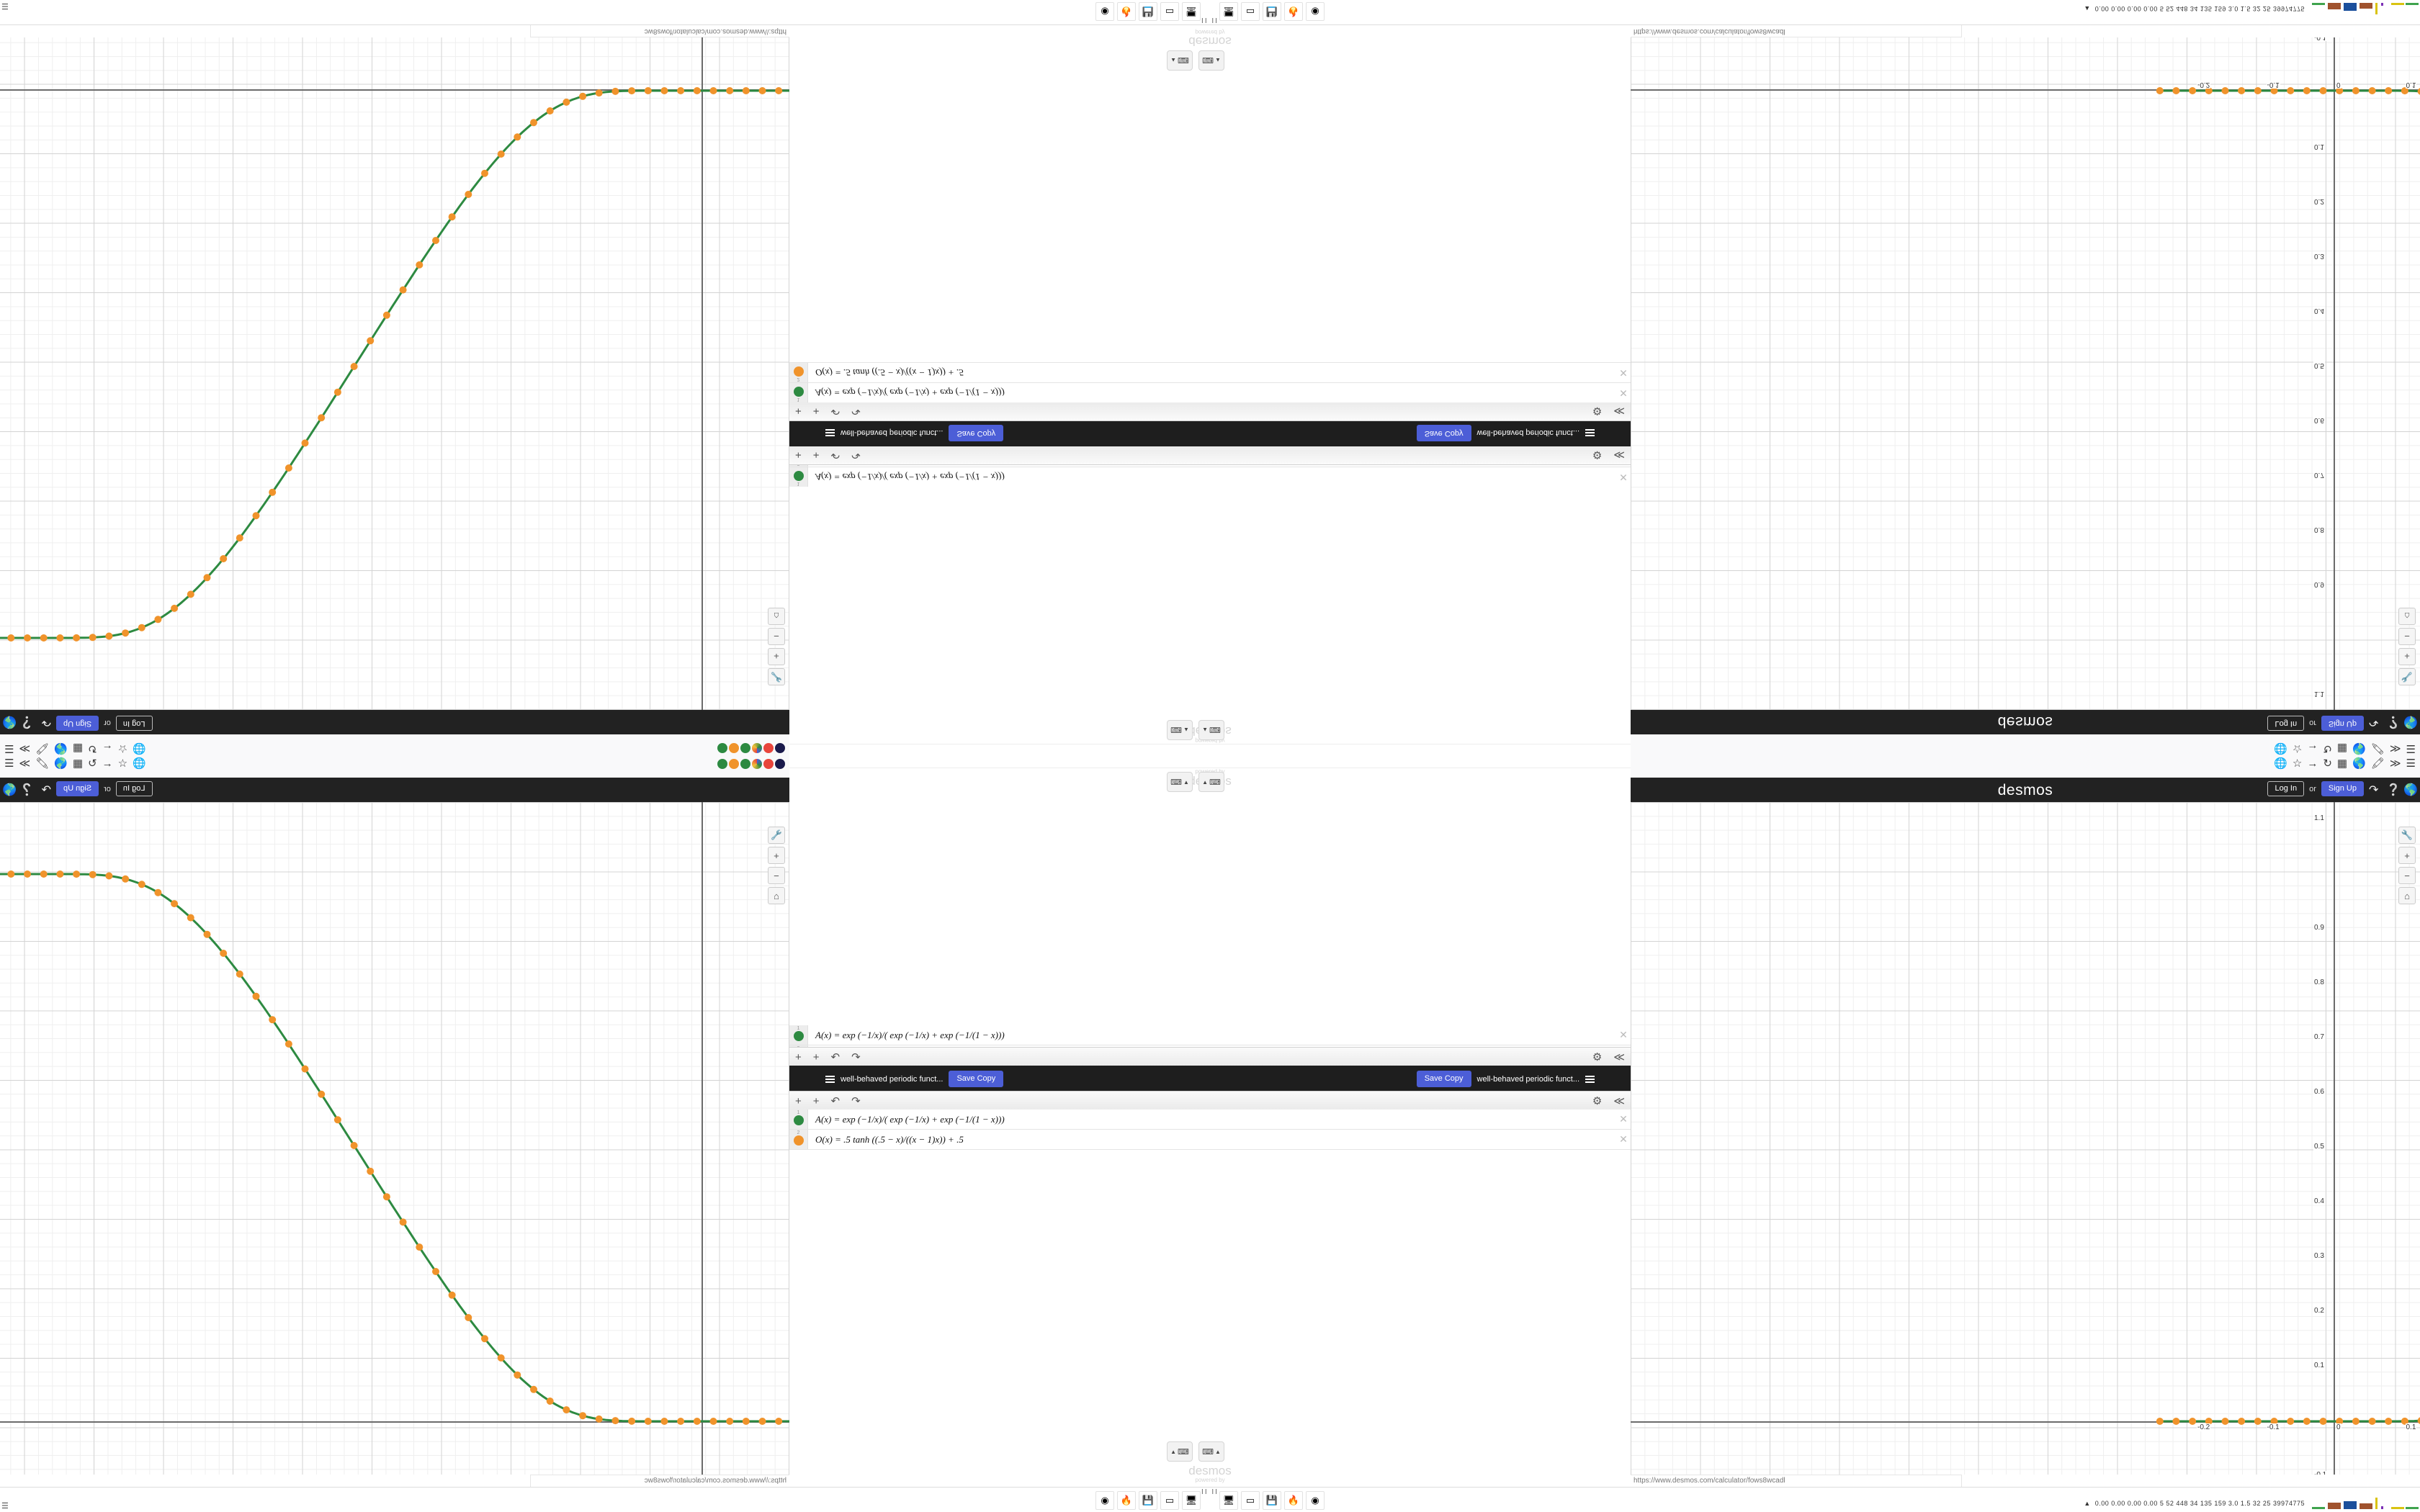 The width and height of the screenshot is (2420, 1512). I want to click on blender-icon: ◉, so click(1104, 11).